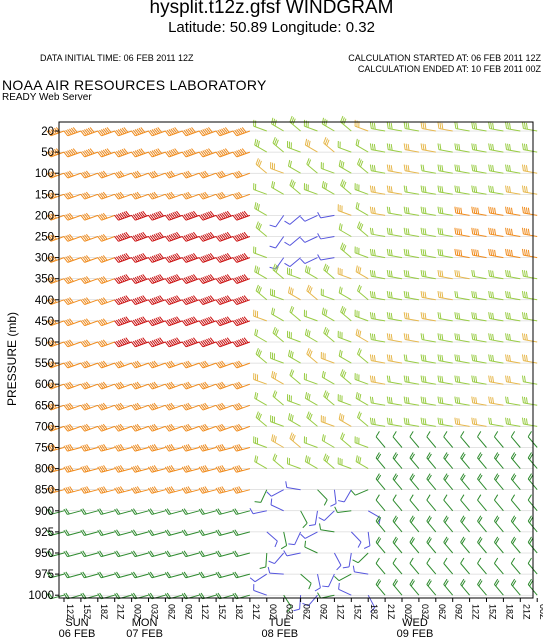 The width and height of the screenshot is (543, 640). Describe the element at coordinates (171, 612) in the screenshot. I see `time-tick-label: 06Z` at that location.